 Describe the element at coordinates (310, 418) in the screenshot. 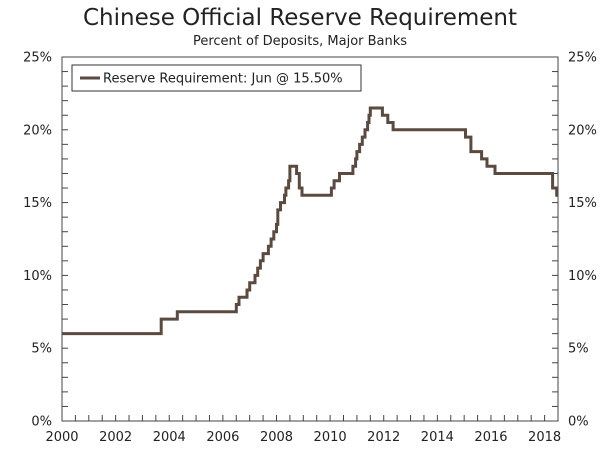

I see `x-axis-ticks` at that location.